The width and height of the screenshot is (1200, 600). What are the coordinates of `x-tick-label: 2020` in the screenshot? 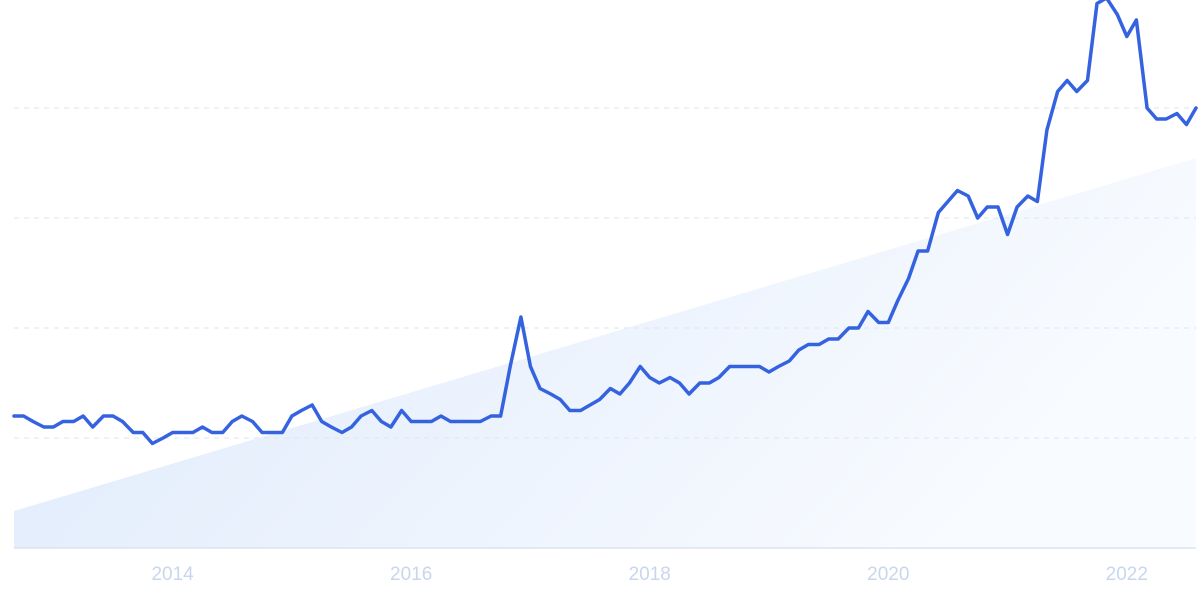 It's located at (888, 574).